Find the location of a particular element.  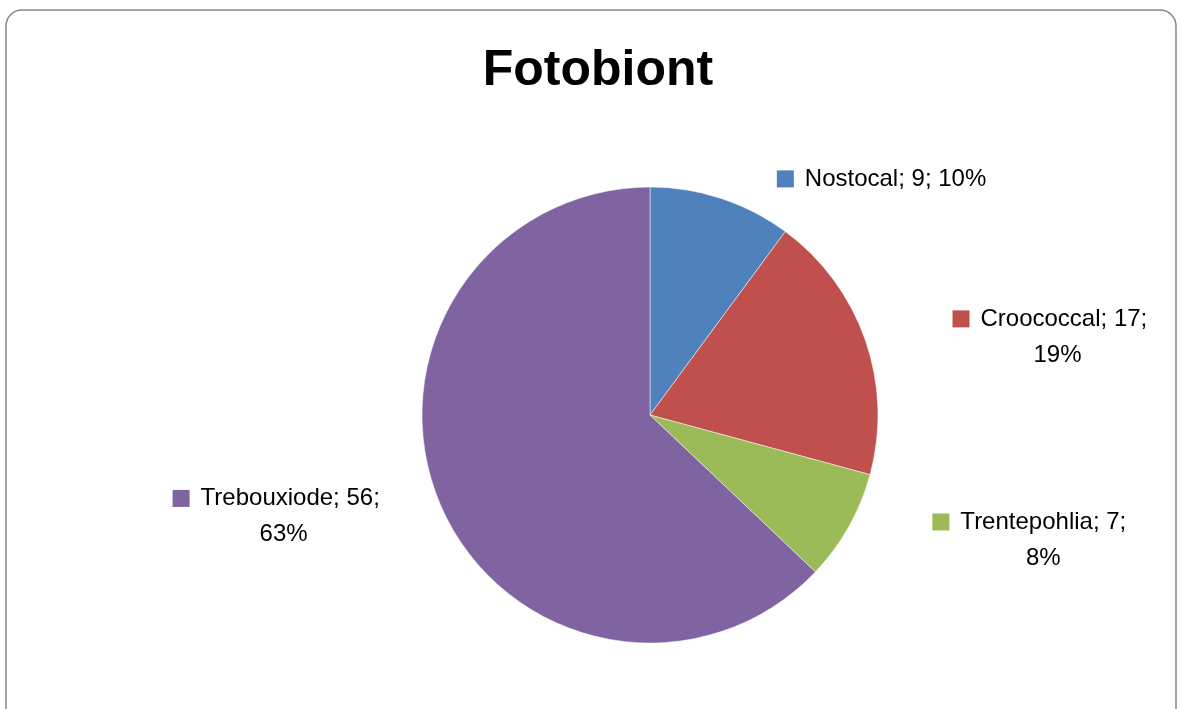

chart-title: Fotobiont is located at coordinates (598, 68).